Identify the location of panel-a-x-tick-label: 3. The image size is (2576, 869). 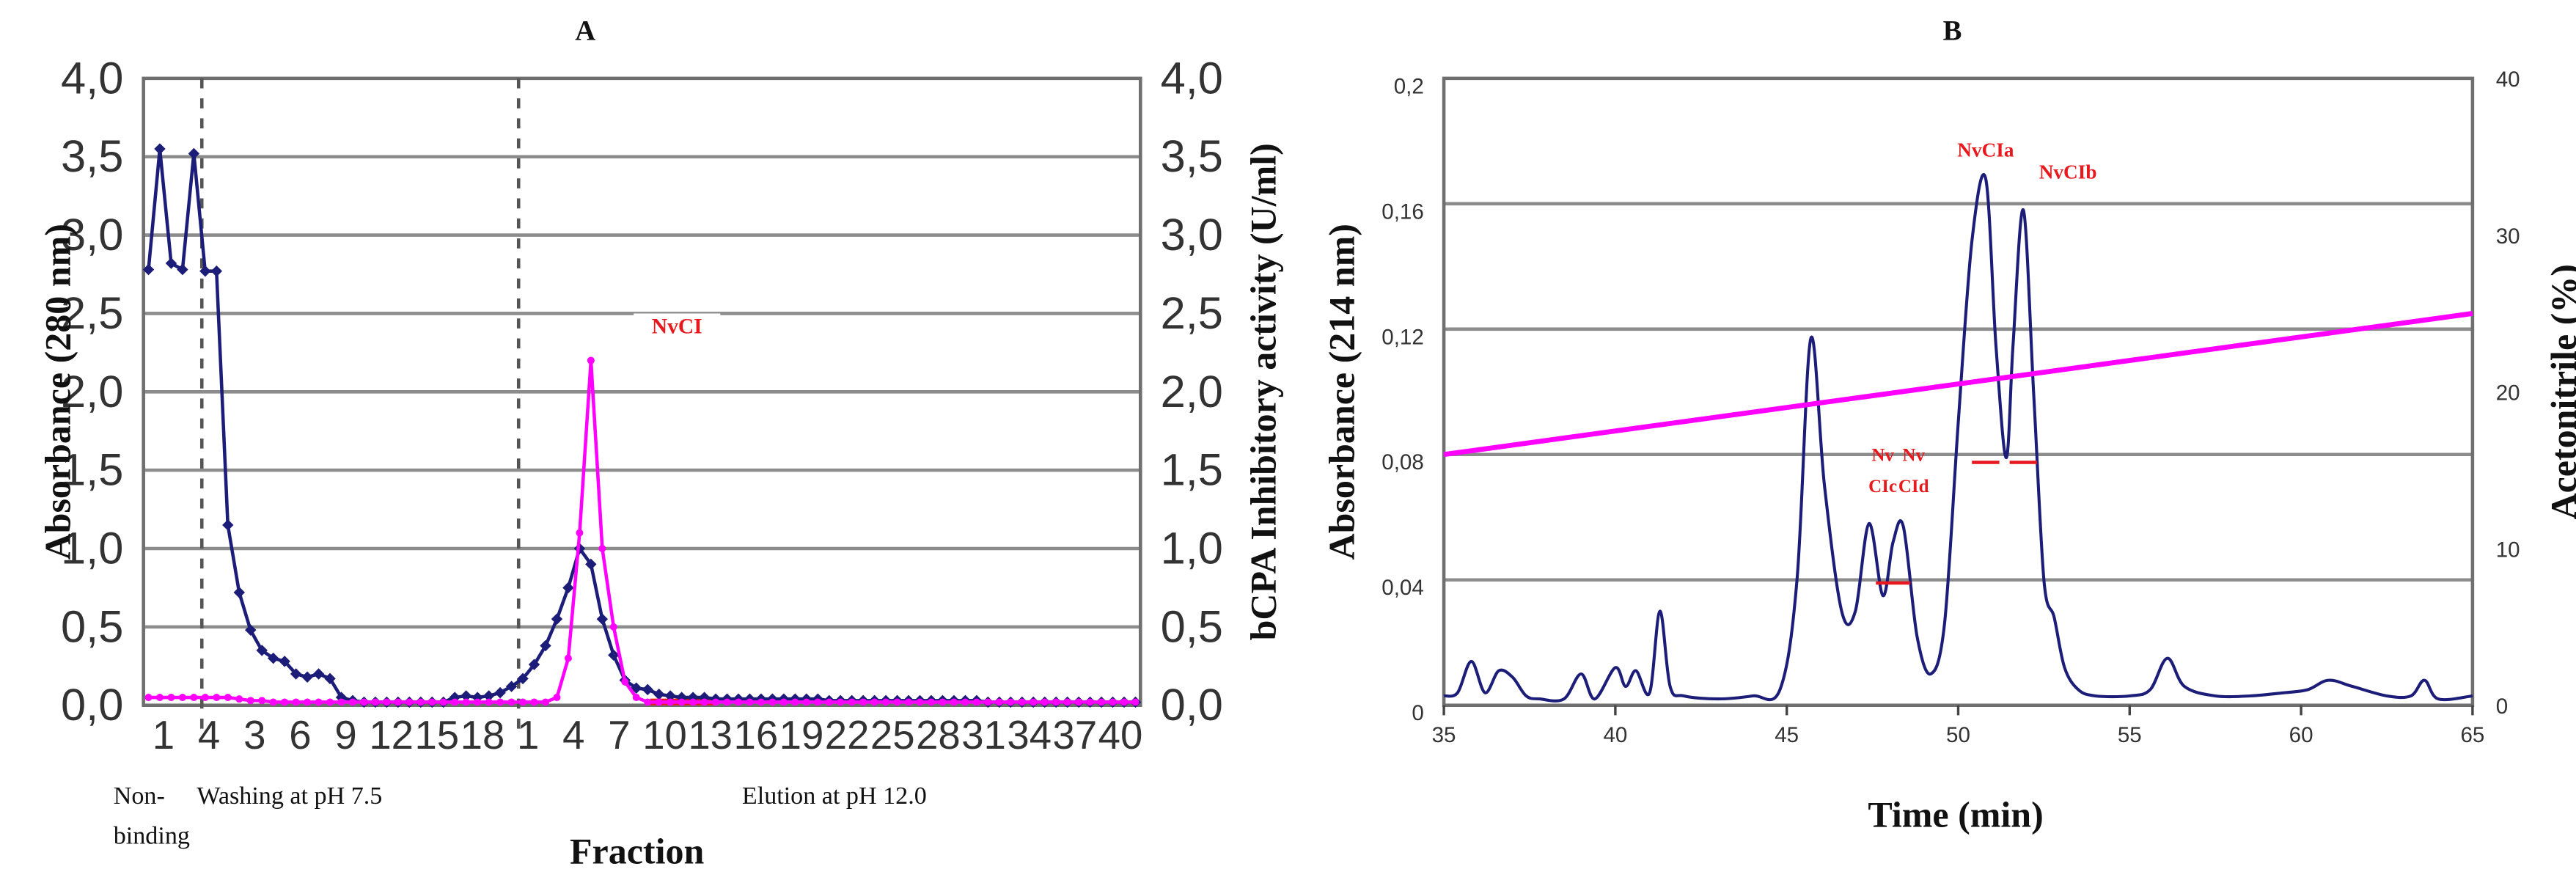
(254, 735).